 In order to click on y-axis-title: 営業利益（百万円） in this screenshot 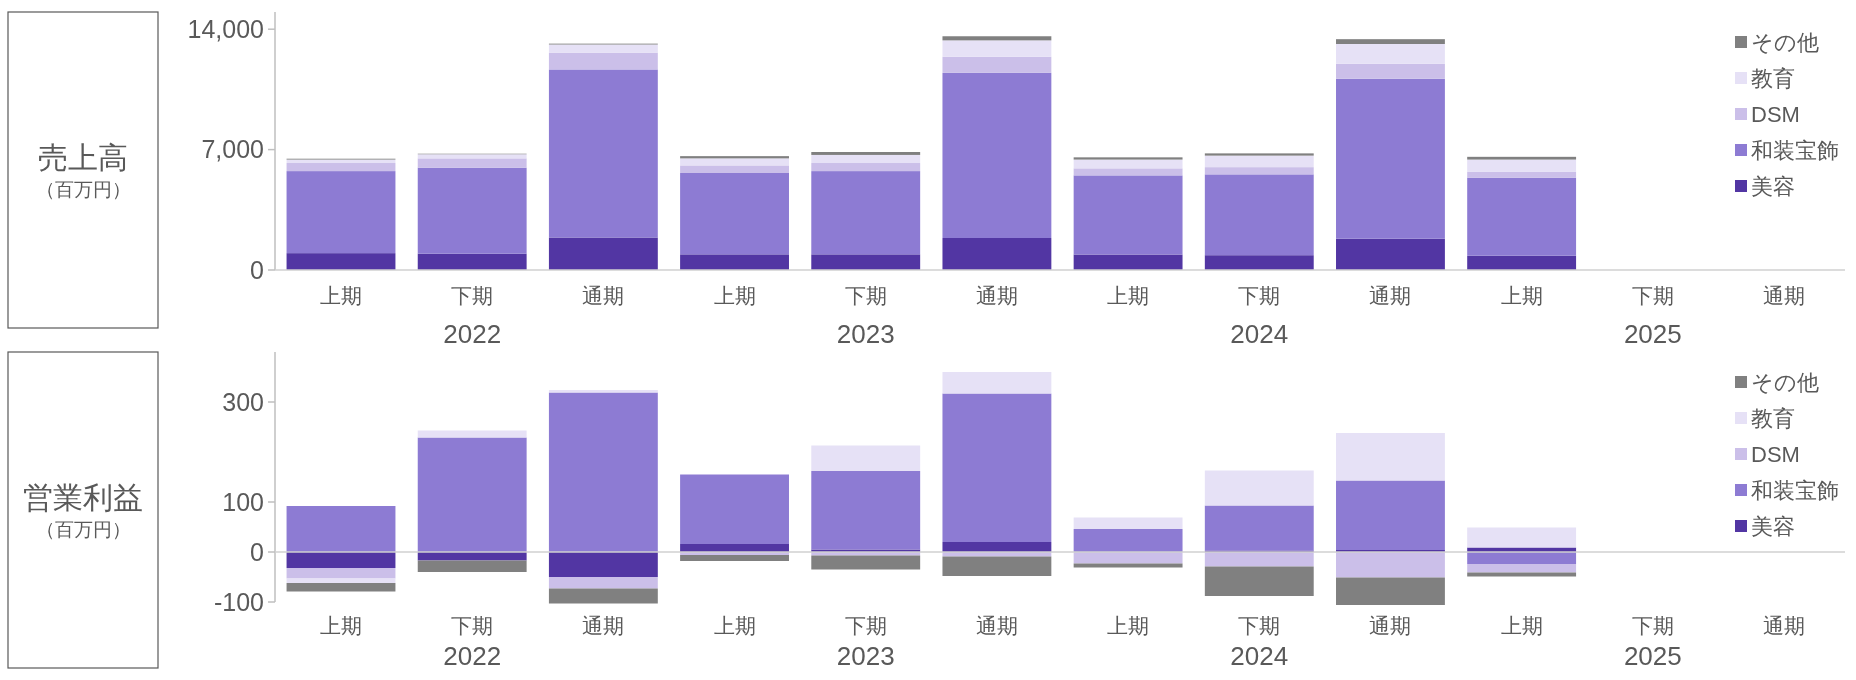, I will do `click(83, 510)`.